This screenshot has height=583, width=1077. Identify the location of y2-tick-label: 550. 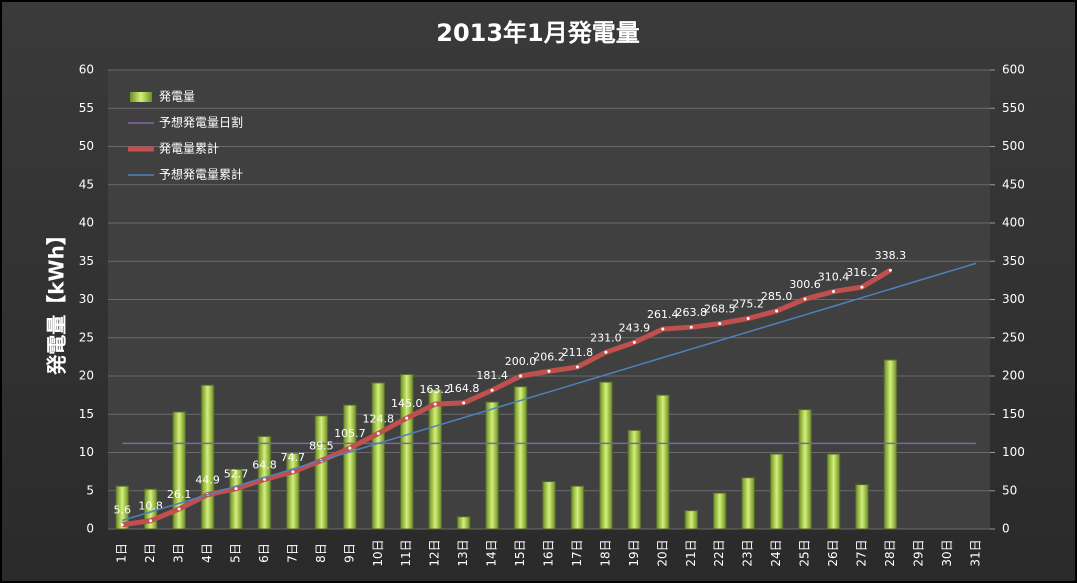
(1013, 108).